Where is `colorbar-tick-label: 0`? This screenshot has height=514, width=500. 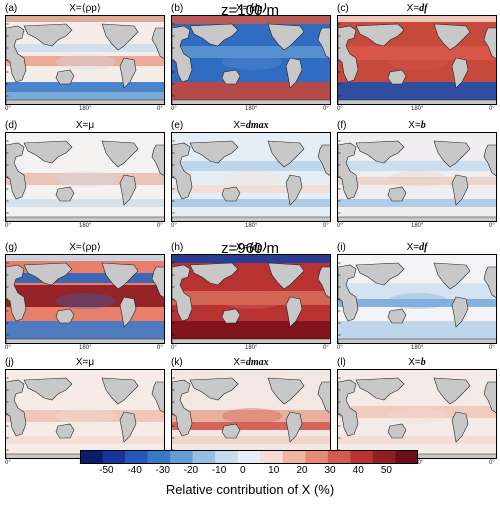 colorbar-tick-label: 0 is located at coordinates (243, 470).